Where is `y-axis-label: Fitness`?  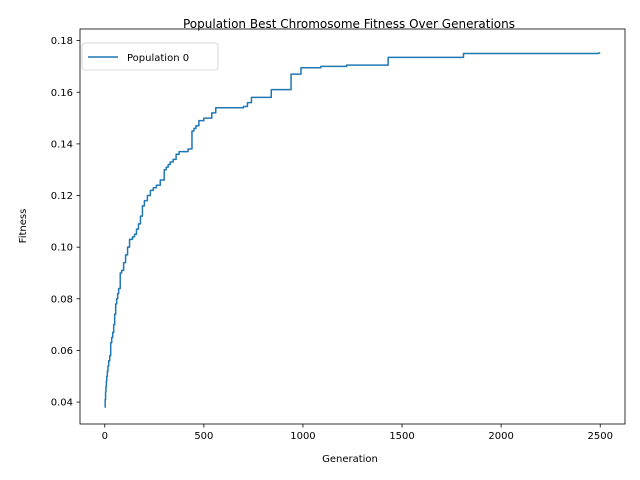
y-axis-label: Fitness is located at coordinates (23, 226).